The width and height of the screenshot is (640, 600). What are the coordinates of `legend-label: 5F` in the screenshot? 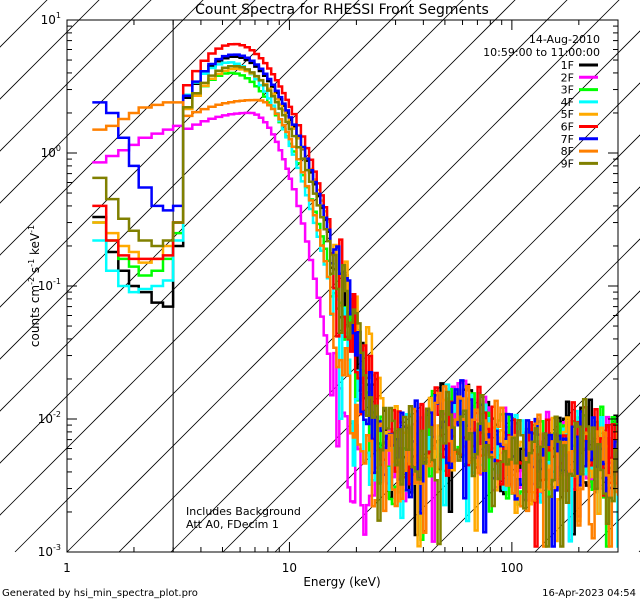 It's located at (567, 114).